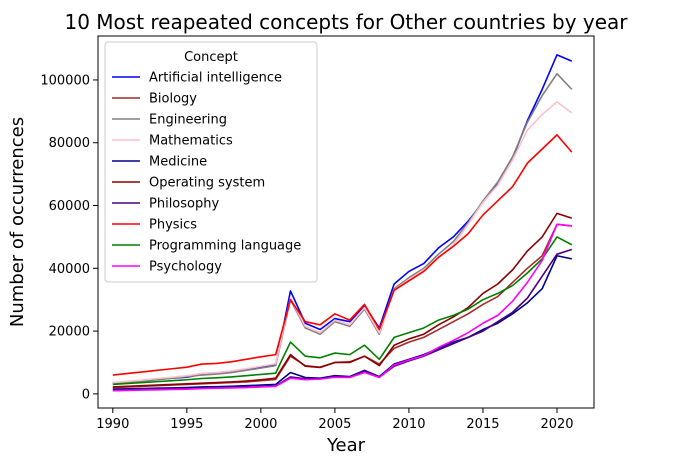 The height and width of the screenshot is (466, 688). What do you see at coordinates (334, 424) in the screenshot?
I see `x-tick-label: 2005` at bounding box center [334, 424].